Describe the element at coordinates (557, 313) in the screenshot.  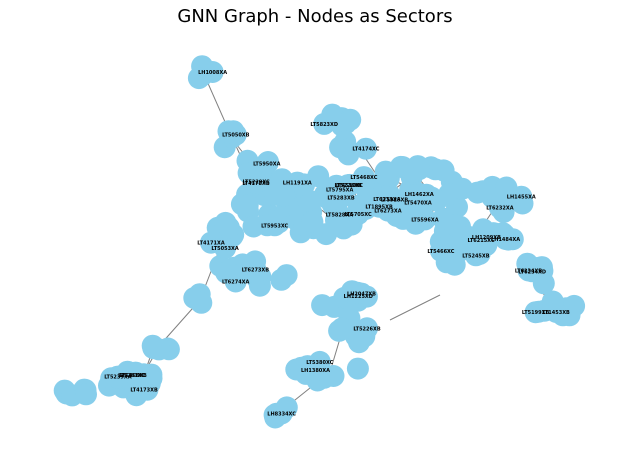
I see `node-label: LT1453XB` at that location.